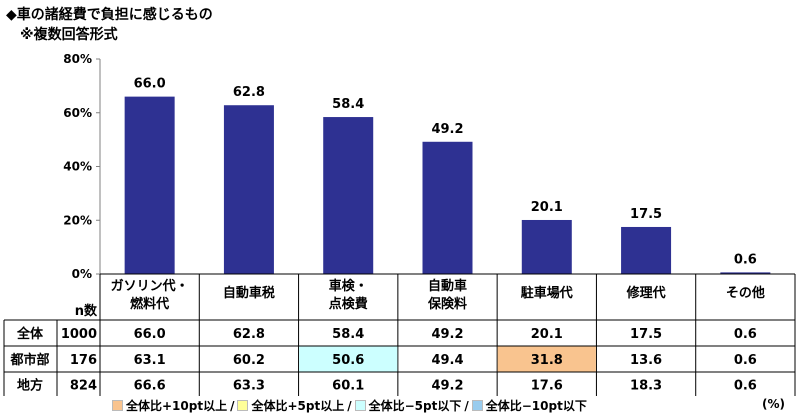 The height and width of the screenshot is (414, 800). What do you see at coordinates (745, 259) in the screenshot?
I see `data-label: 0.6` at bounding box center [745, 259].